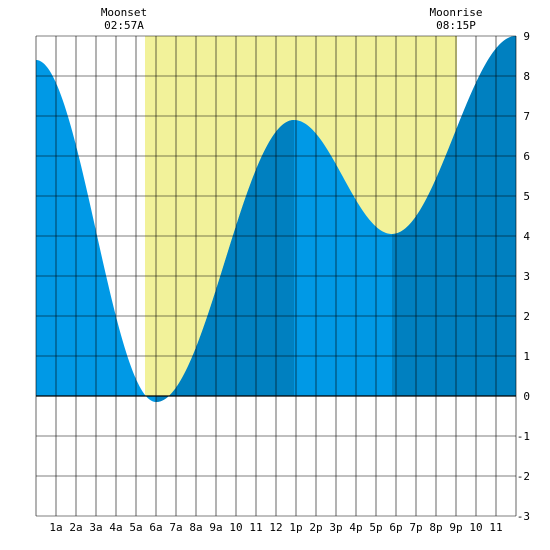 This screenshot has width=550, height=550. I want to click on y-tick-label: 3, so click(526, 276).